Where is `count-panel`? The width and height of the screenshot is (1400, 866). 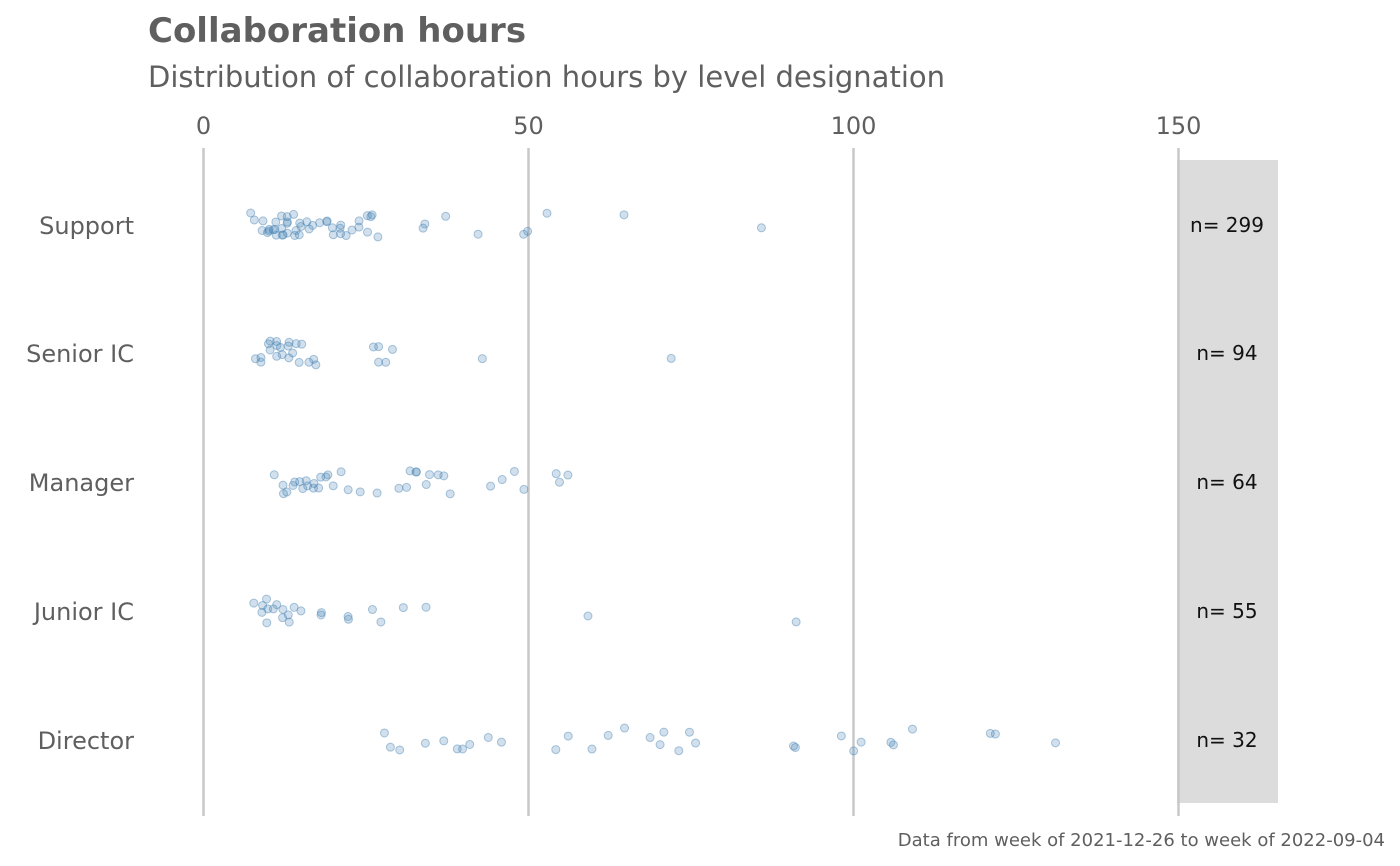
count-panel is located at coordinates (1227, 481).